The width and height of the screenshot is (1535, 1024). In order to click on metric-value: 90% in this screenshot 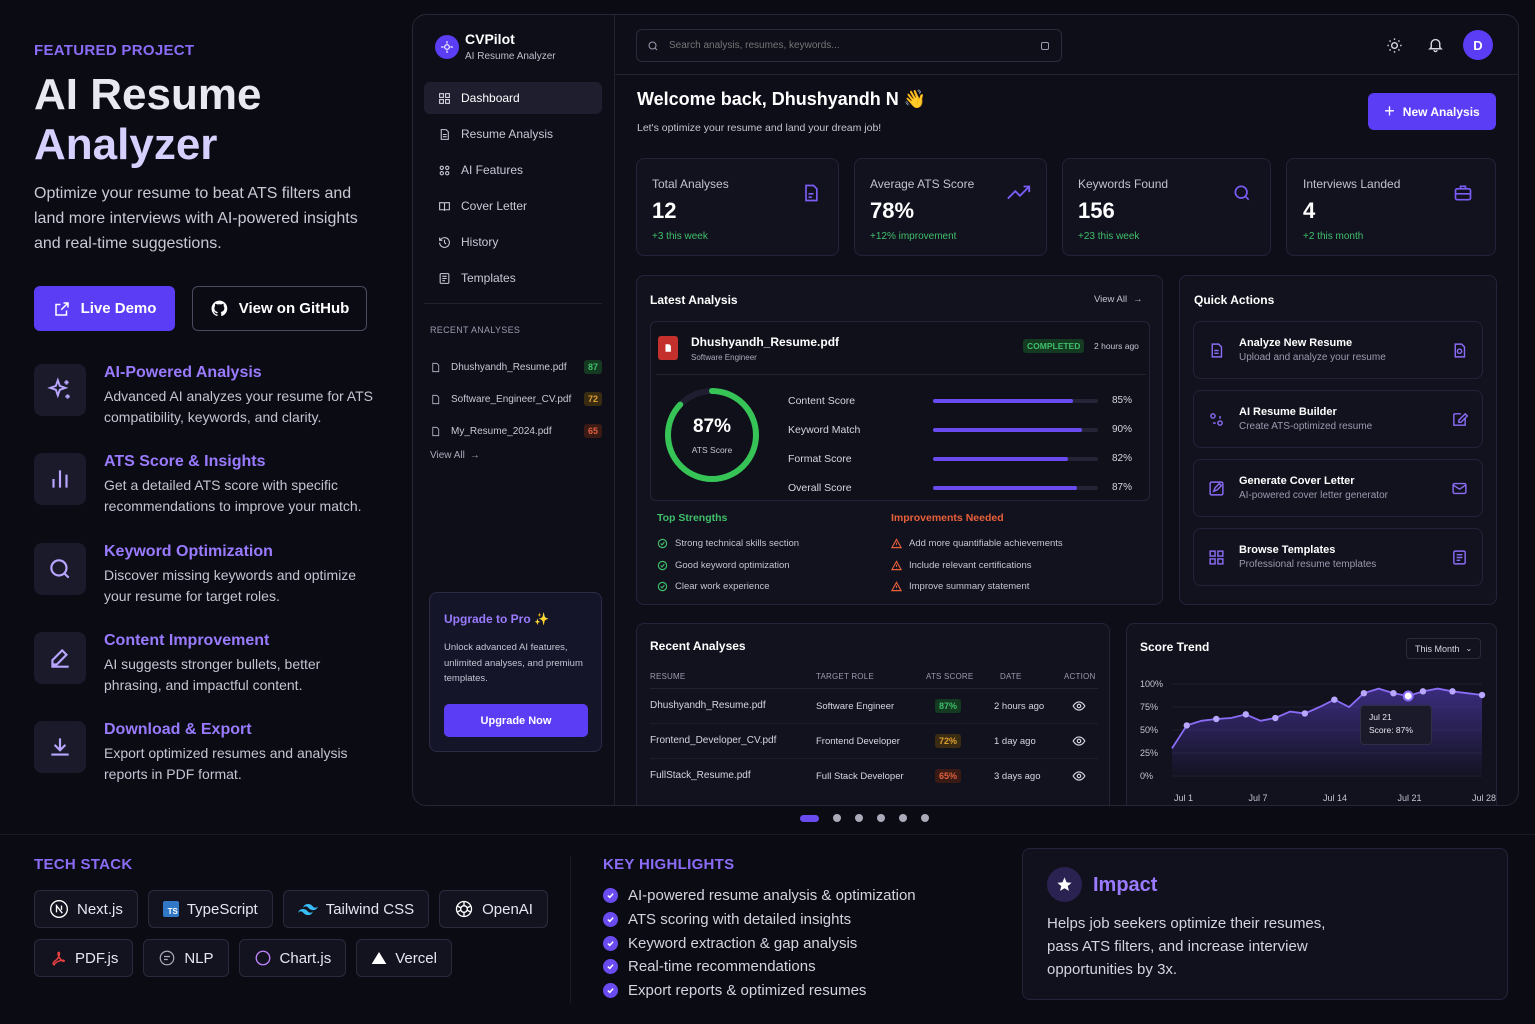, I will do `click(1122, 429)`.